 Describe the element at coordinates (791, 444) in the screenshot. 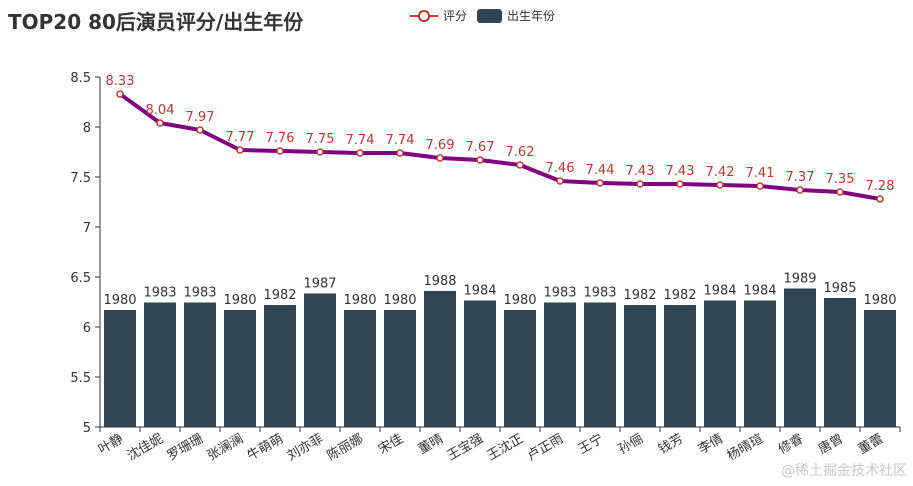

I see `x-tick-label: 修睿` at that location.